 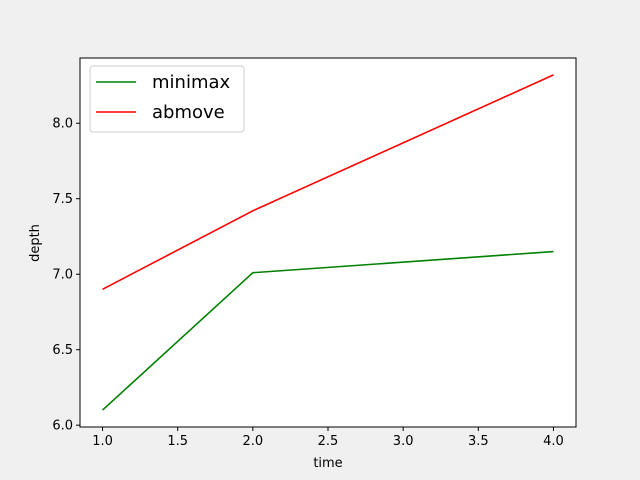 I want to click on x-tick-label: 2.0, so click(x=253, y=441).